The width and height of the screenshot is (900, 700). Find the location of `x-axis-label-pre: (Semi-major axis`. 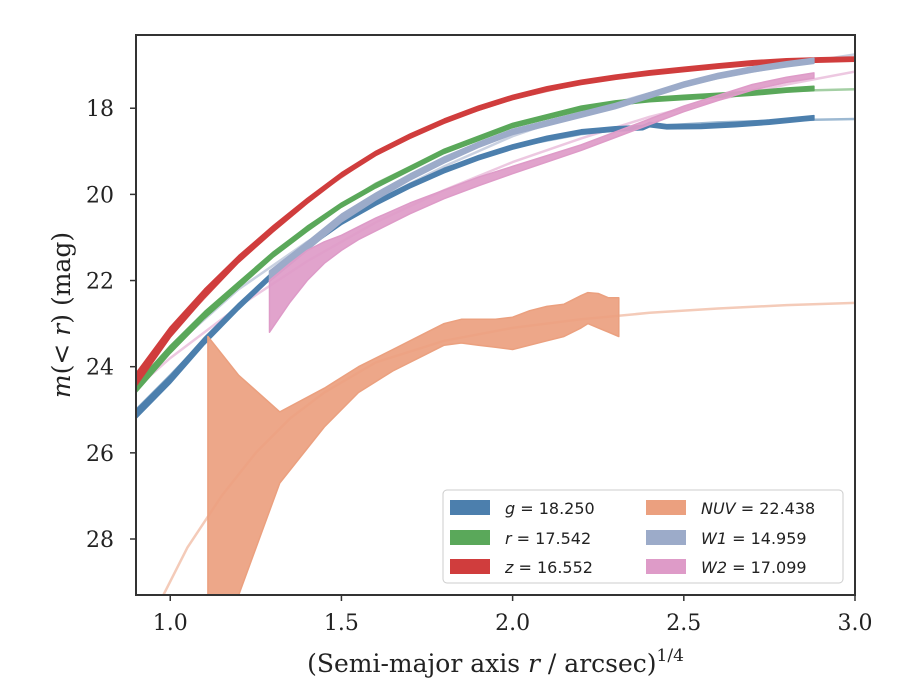

x-axis-label-pre: (Semi-major axis is located at coordinates (417, 663).